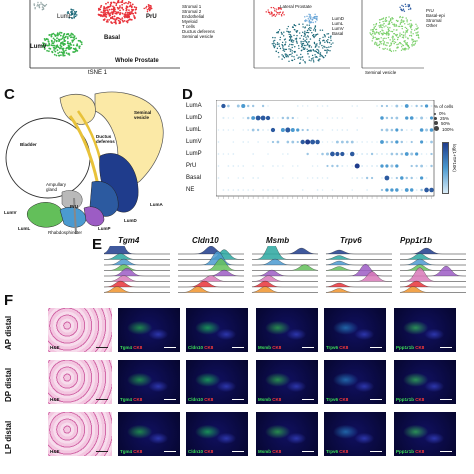 The width and height of the screenshot is (474, 474). I want to click on label-ampullary-gland: Ampullary gland, so click(56, 187).